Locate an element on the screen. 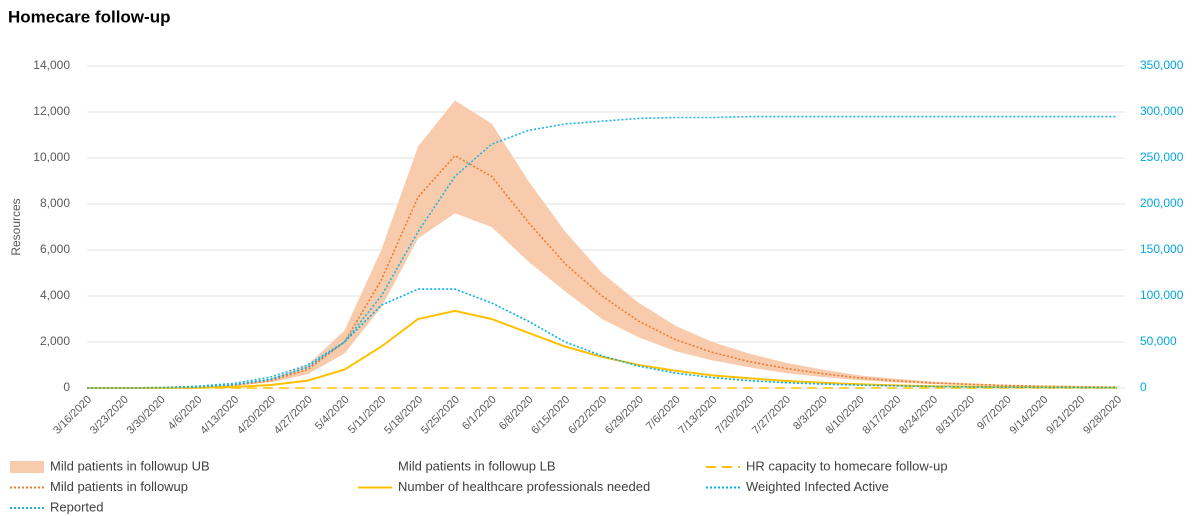 This screenshot has width=1196, height=516. x-tick-label: 8/24/2020 is located at coordinates (918, 415).